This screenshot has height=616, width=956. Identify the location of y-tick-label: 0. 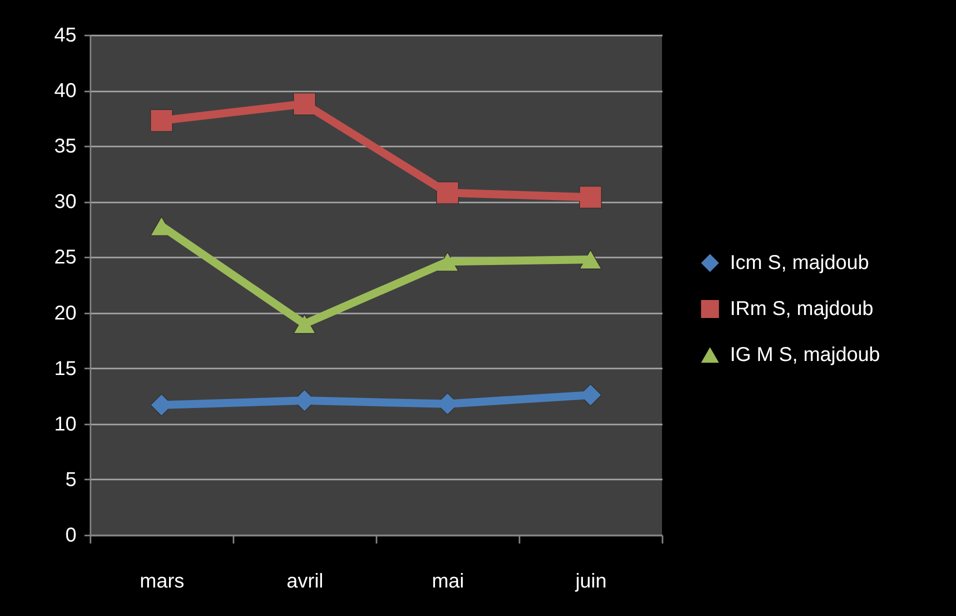
(70, 535).